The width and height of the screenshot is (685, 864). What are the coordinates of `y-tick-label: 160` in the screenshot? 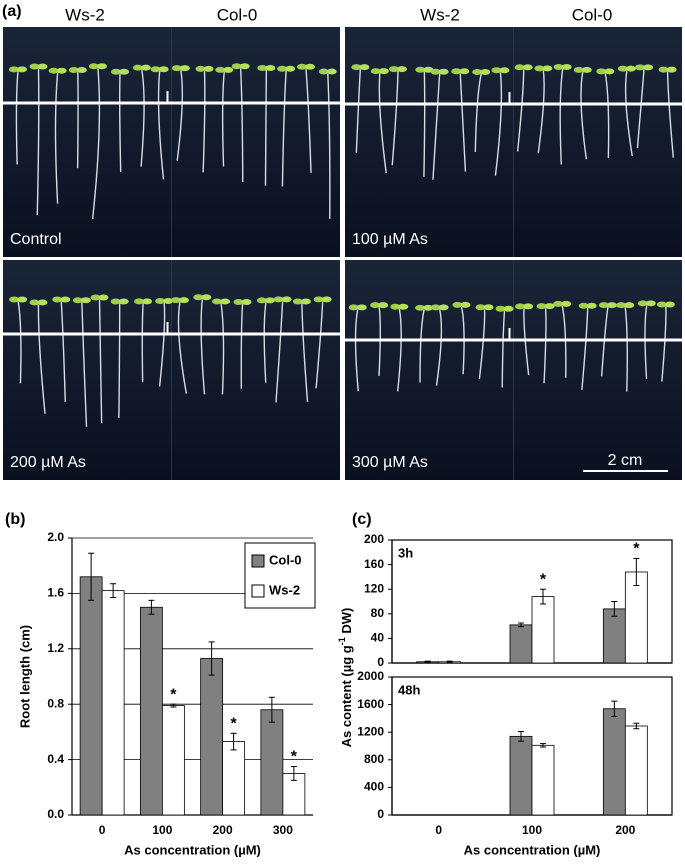 It's located at (374, 564).